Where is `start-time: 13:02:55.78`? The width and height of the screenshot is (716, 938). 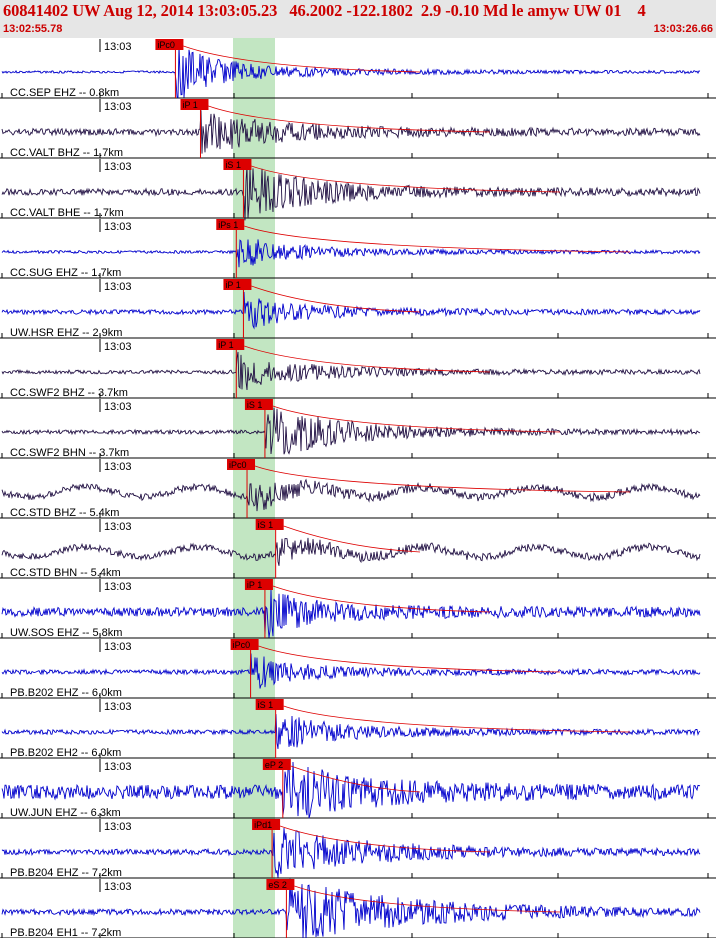 start-time: 13:02:55.78 is located at coordinates (33, 29).